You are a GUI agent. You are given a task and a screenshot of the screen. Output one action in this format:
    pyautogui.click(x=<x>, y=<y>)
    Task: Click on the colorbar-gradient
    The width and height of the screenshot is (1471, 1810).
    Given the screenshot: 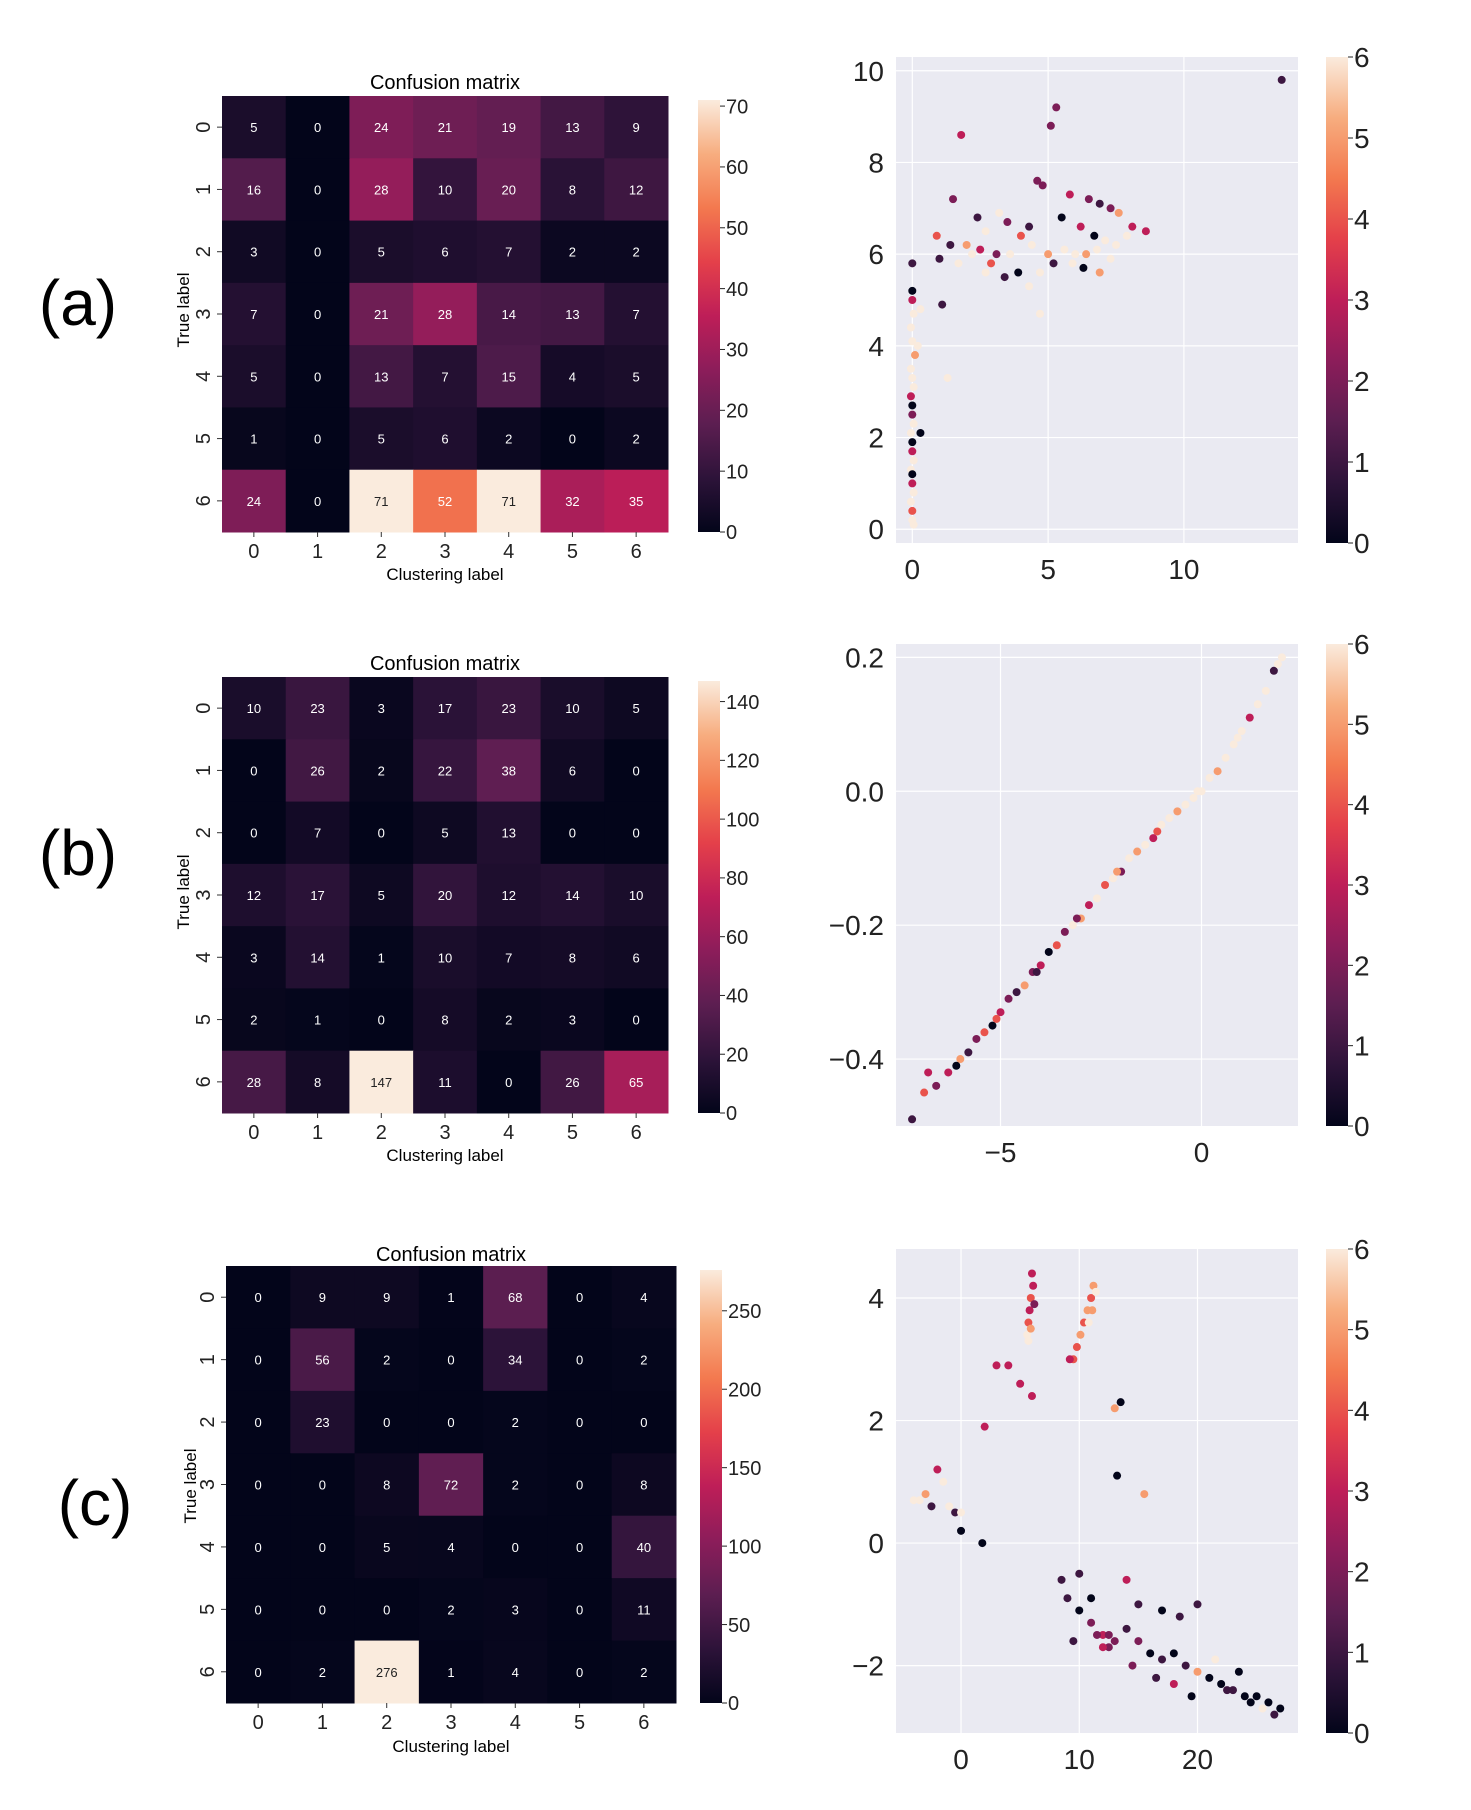 What is the action you would take?
    pyautogui.click(x=1337, y=885)
    